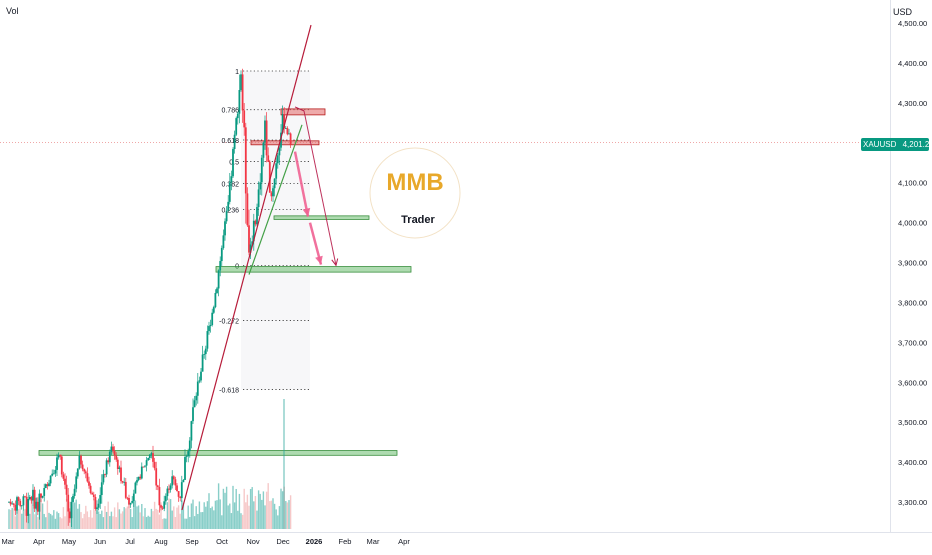  Describe the element at coordinates (890, 266) in the screenshot. I see `price-axis-border` at that location.